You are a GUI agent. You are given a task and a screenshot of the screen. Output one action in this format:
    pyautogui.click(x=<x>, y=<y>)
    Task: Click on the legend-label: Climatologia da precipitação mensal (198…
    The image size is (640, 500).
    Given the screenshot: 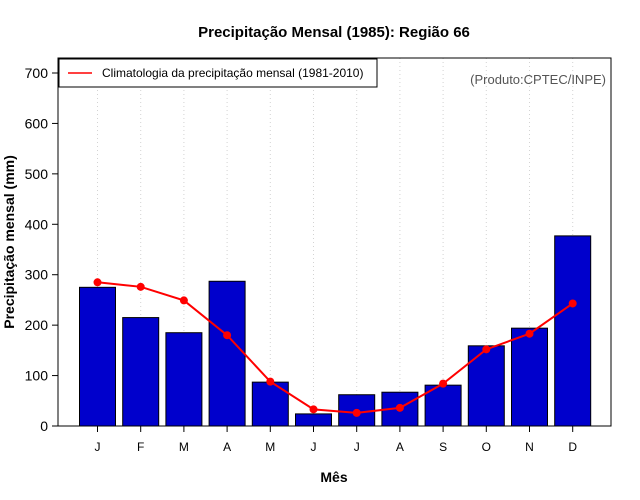 What is the action you would take?
    pyautogui.click(x=232, y=73)
    